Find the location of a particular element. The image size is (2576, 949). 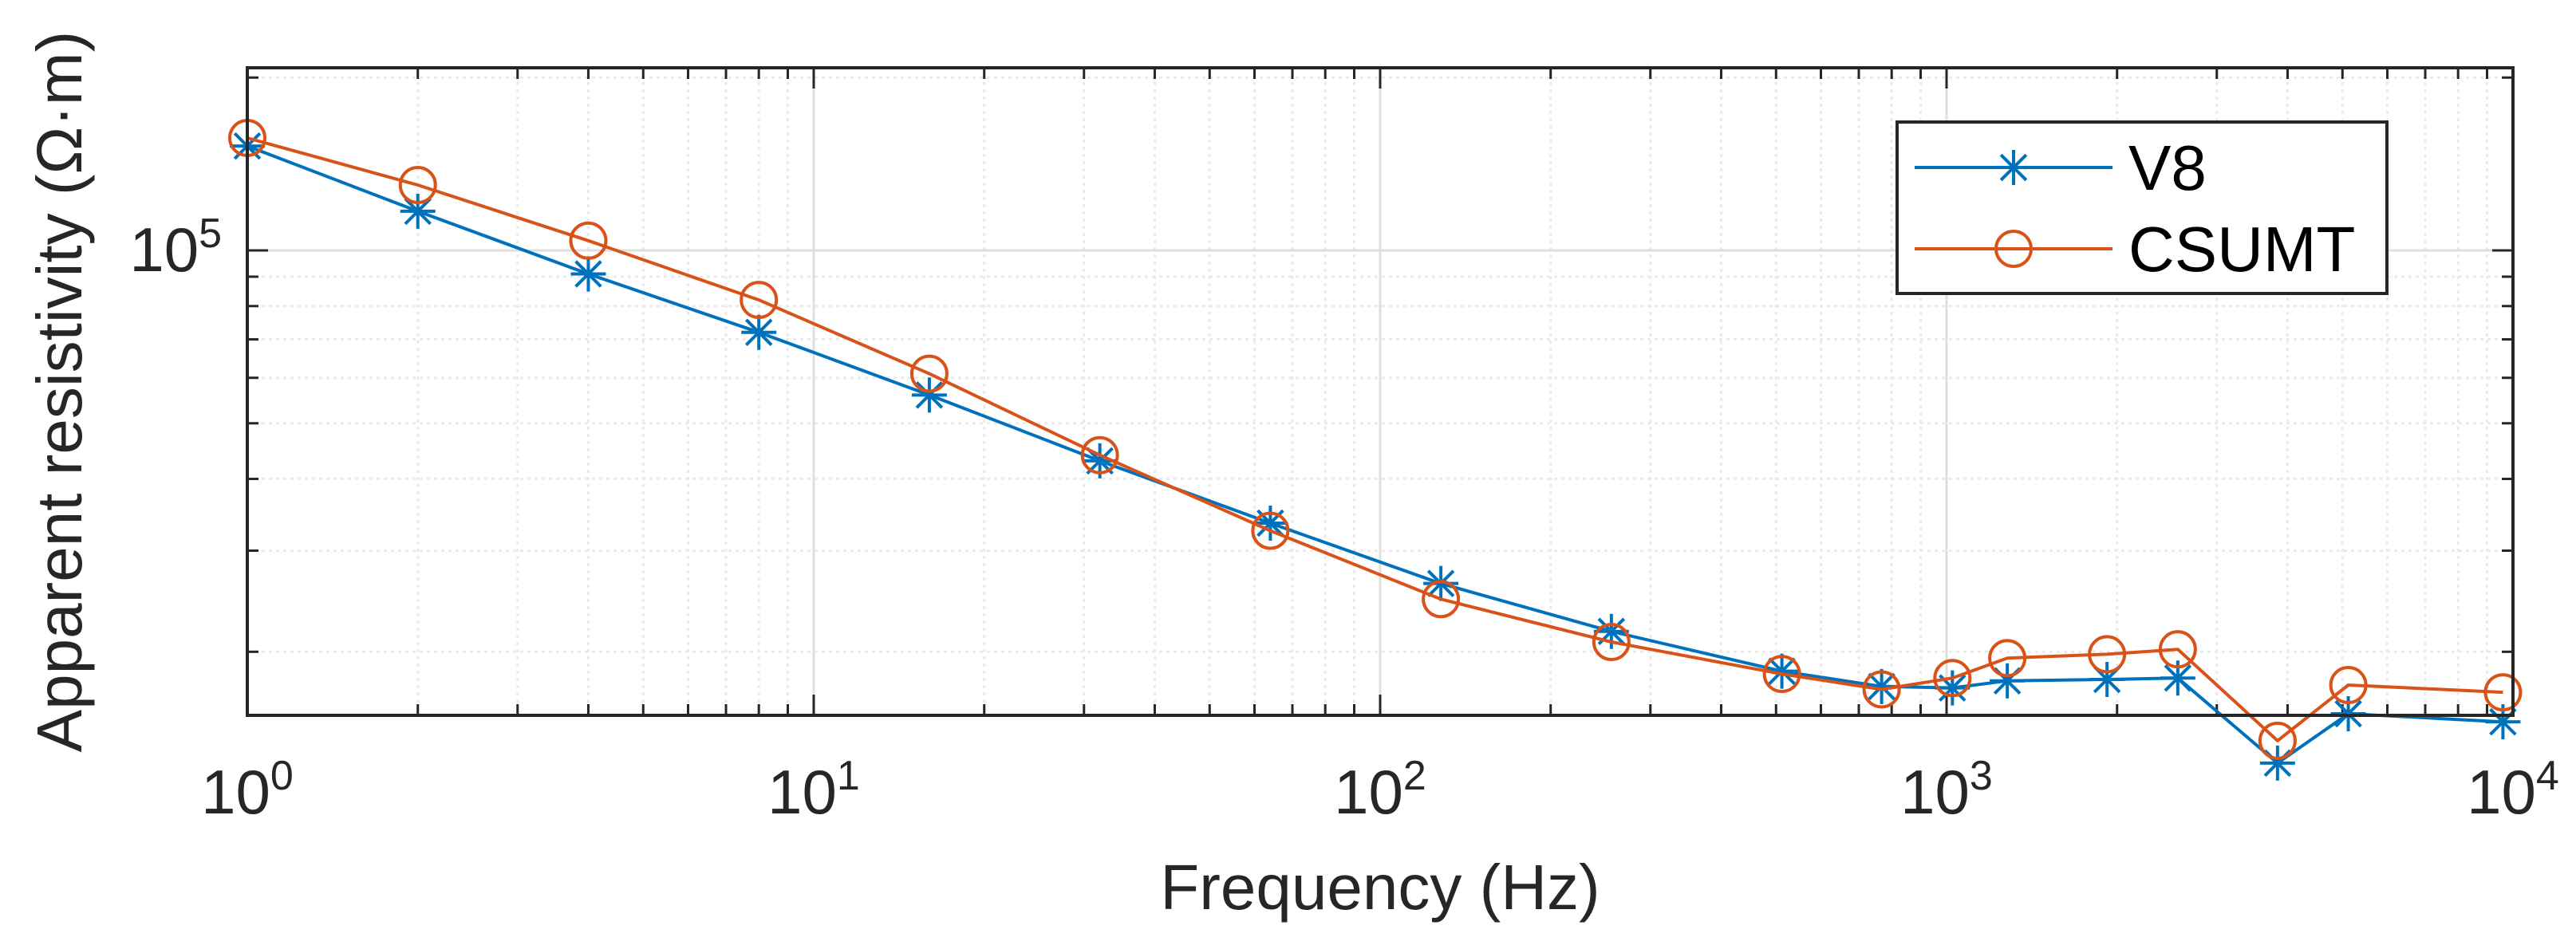

legend: V8 CSUMT is located at coordinates (2143, 208).